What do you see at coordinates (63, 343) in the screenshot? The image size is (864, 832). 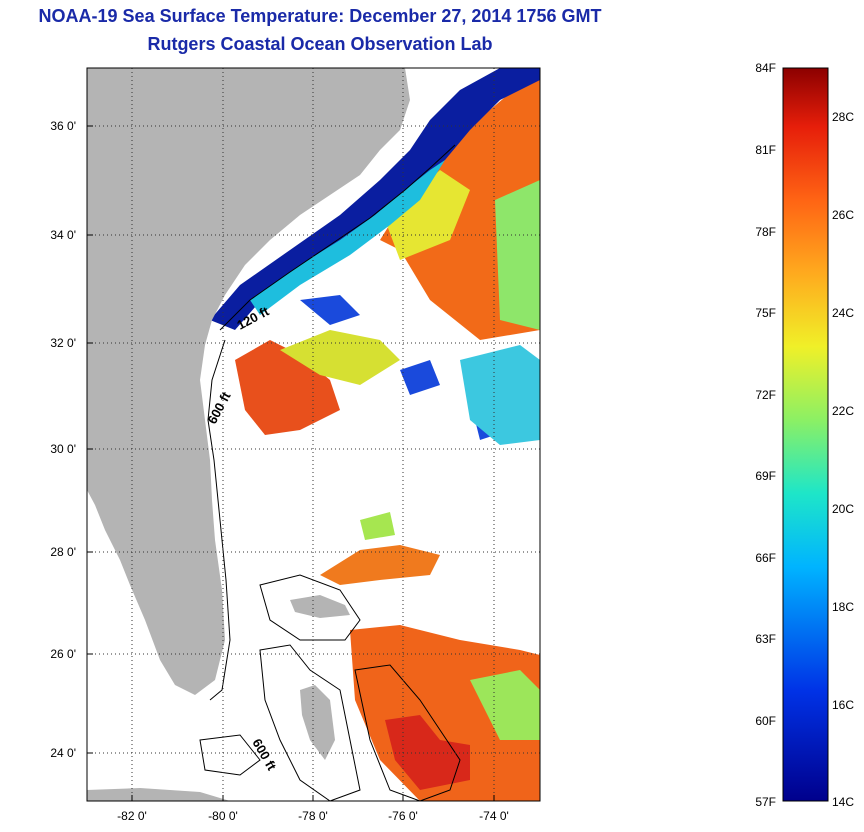 I see `lat-label: 32 0'` at bounding box center [63, 343].